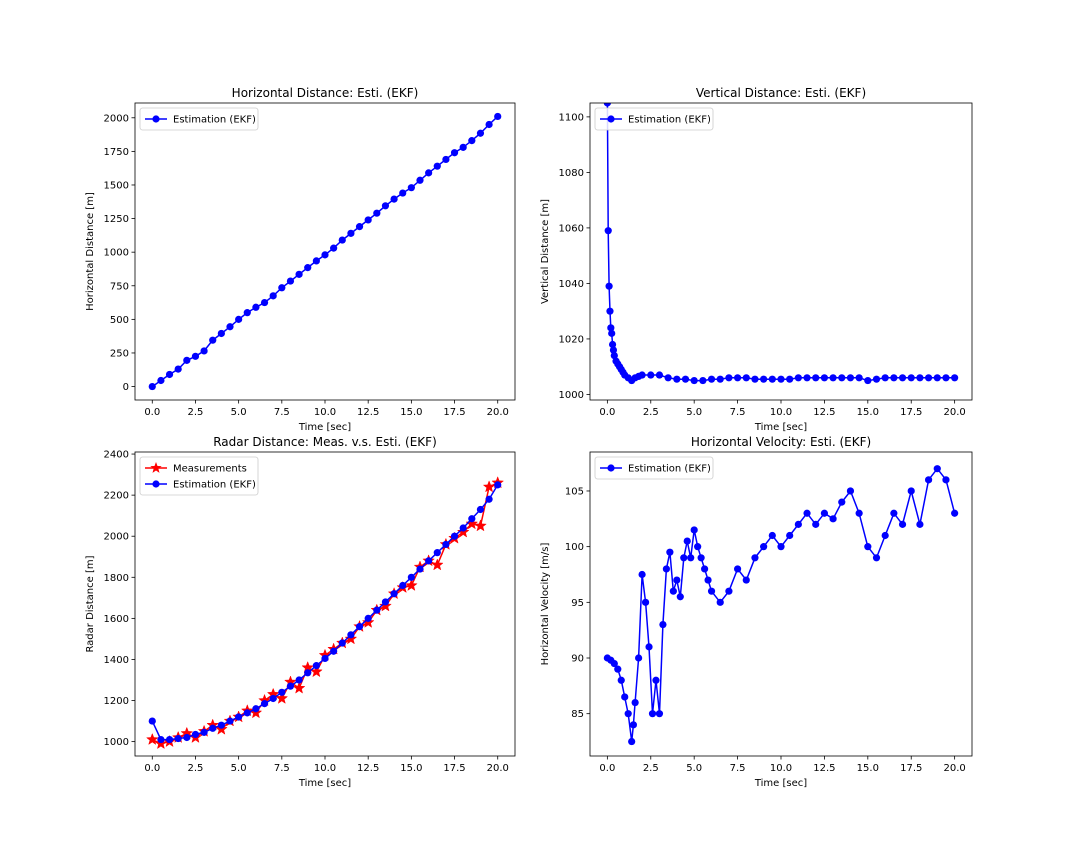 The image size is (1080, 864). I want to click on y-tick-label: 1060, so click(571, 228).